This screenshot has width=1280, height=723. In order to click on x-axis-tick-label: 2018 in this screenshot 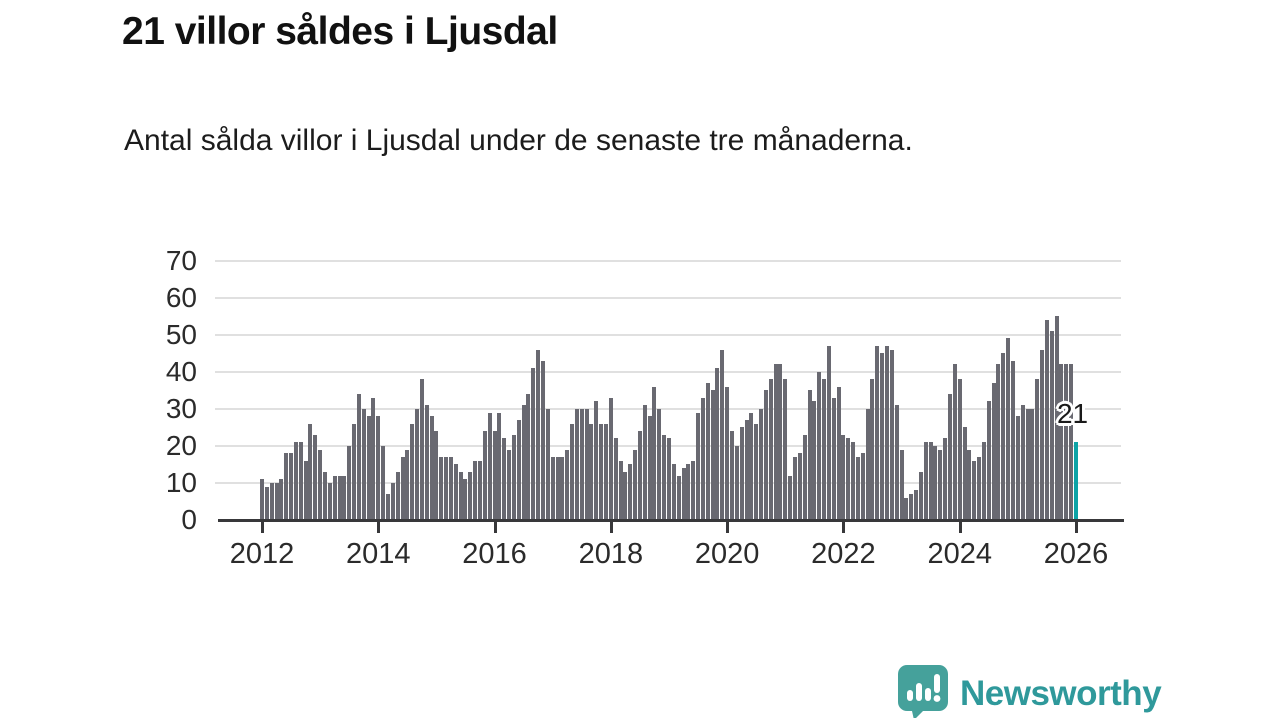, I will do `click(611, 554)`.